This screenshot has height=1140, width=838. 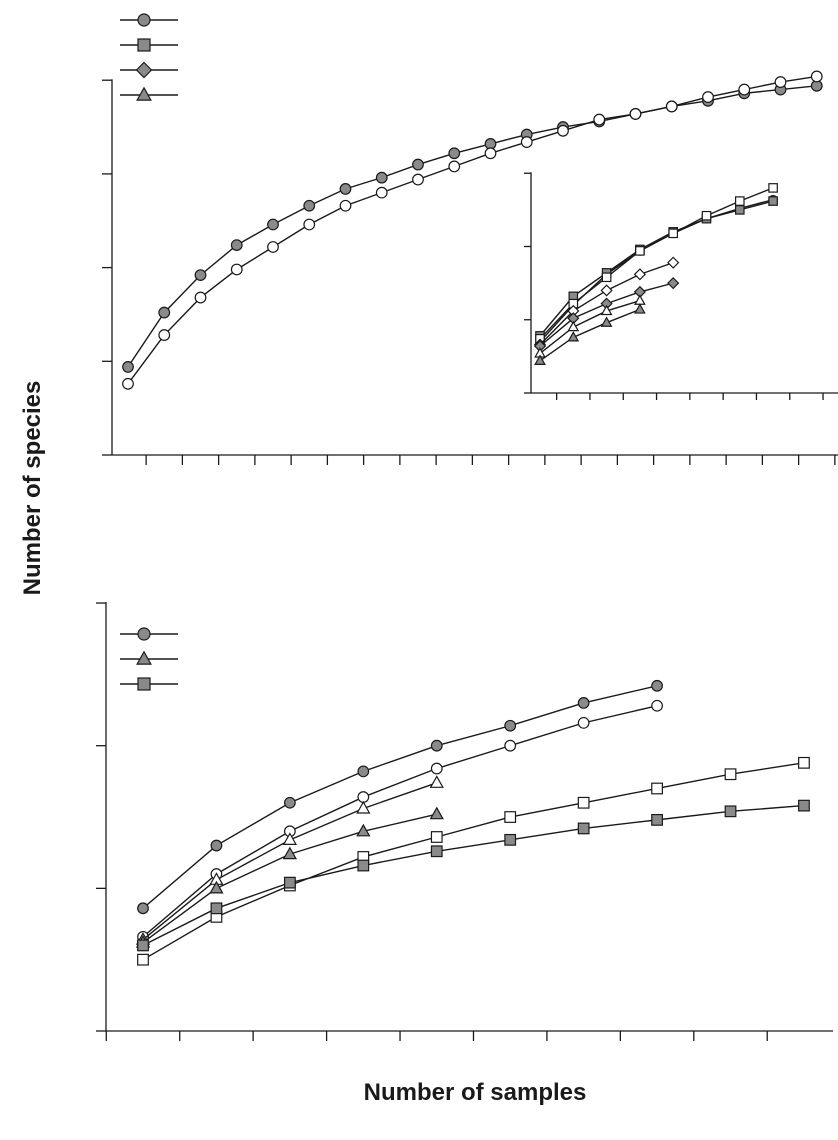 I want to click on legend-diamond-marker, so click(x=144, y=70).